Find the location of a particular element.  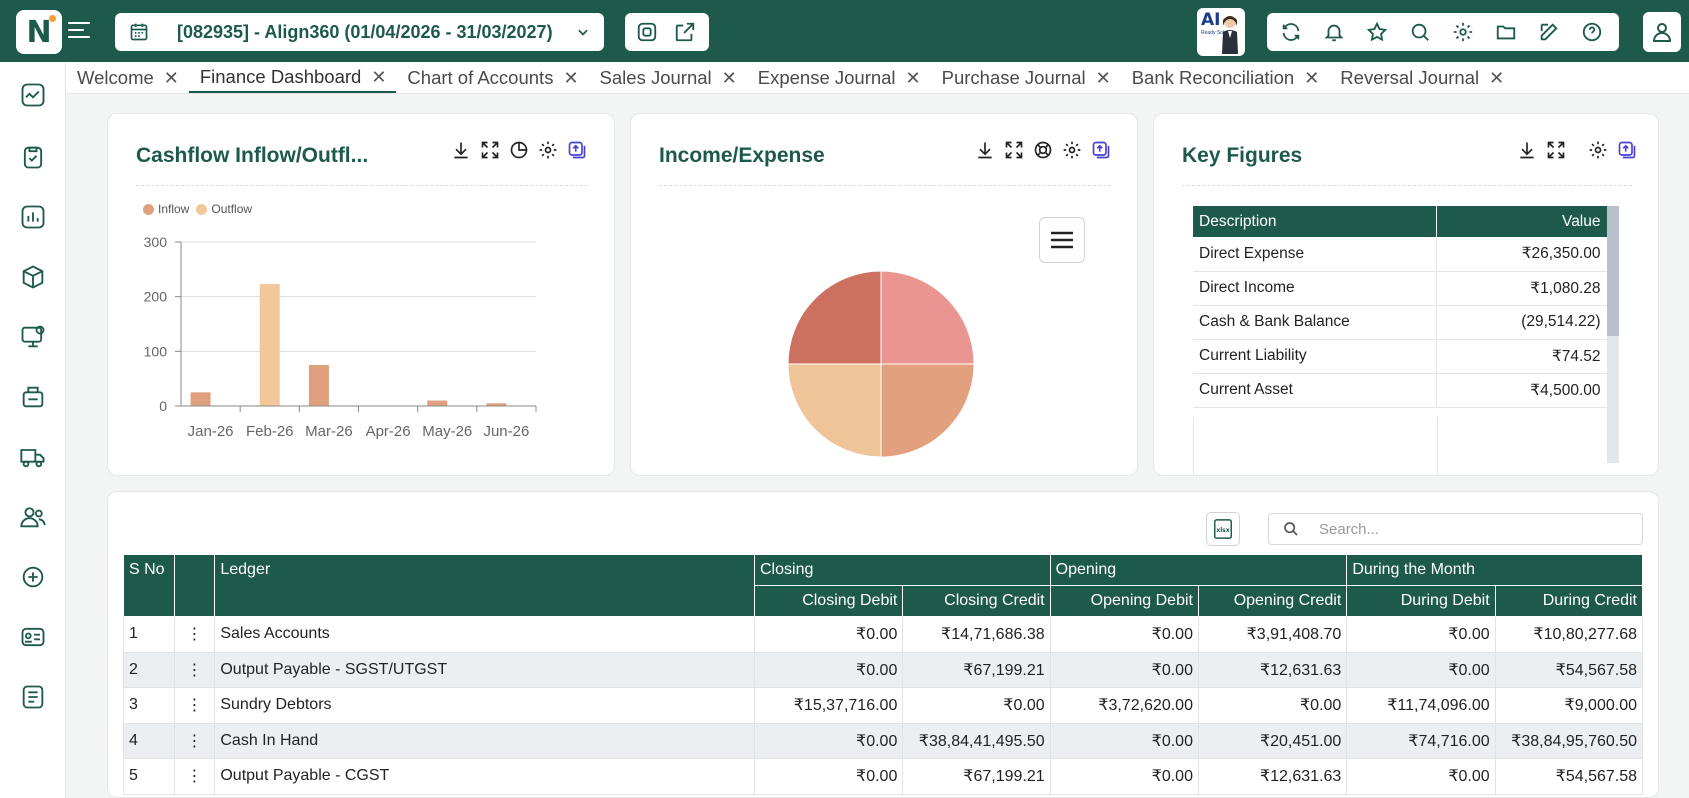

column-header-during-credit: During Credit is located at coordinates (1569, 601).